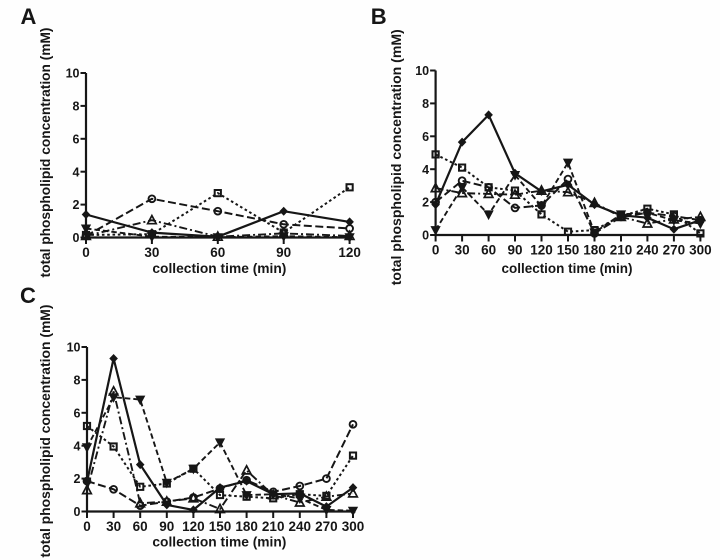 Image resolution: width=720 pixels, height=560 pixels. What do you see at coordinates (379, 16) in the screenshot?
I see `svg-text: B` at bounding box center [379, 16].